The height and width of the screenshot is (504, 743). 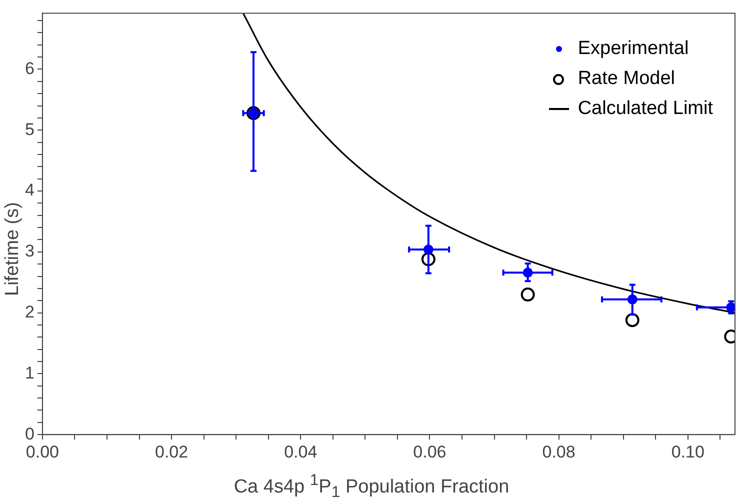 I want to click on x-tick-label: 0.08, so click(x=559, y=452).